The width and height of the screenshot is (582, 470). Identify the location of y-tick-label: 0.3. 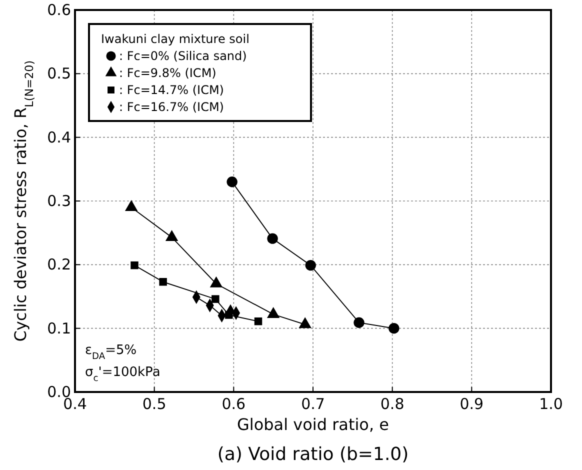
(59, 201).